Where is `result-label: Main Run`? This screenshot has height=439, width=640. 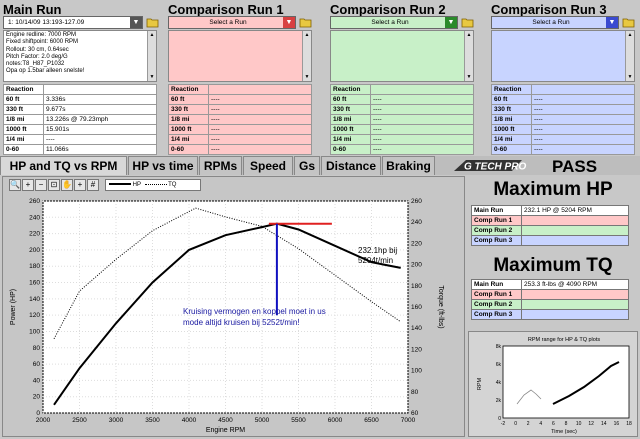
result-label: Main Run is located at coordinates (496, 284).